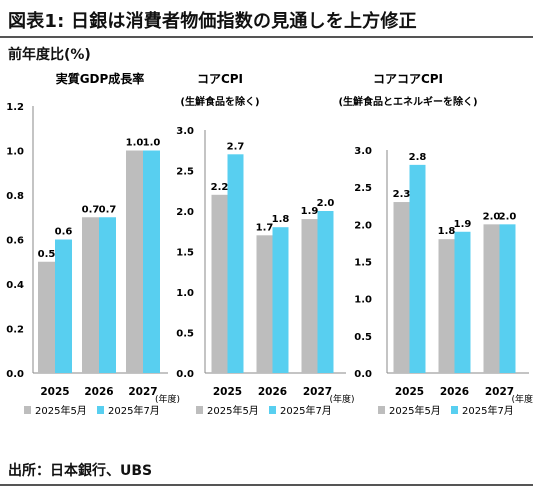 The height and width of the screenshot is (493, 533). What do you see at coordinates (15, 241) in the screenshot?
I see `y-tick-label: 0.6` at bounding box center [15, 241].